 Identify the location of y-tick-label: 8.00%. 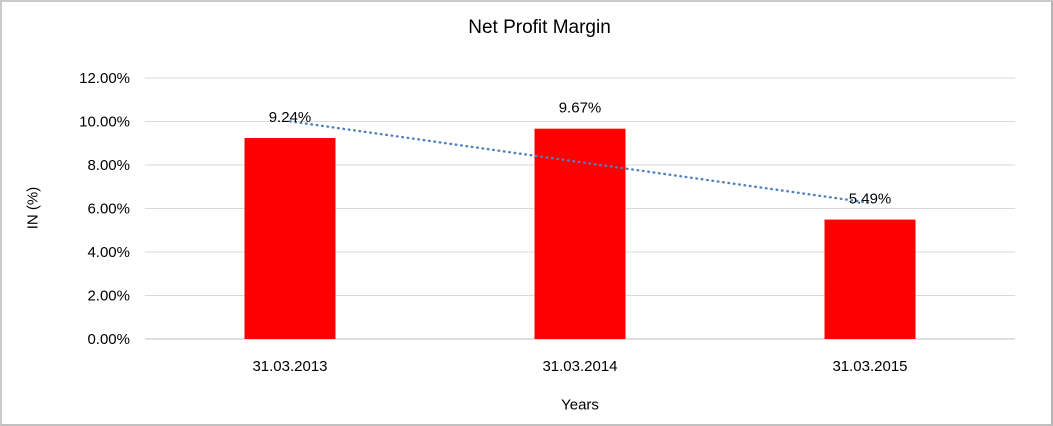
(108, 165).